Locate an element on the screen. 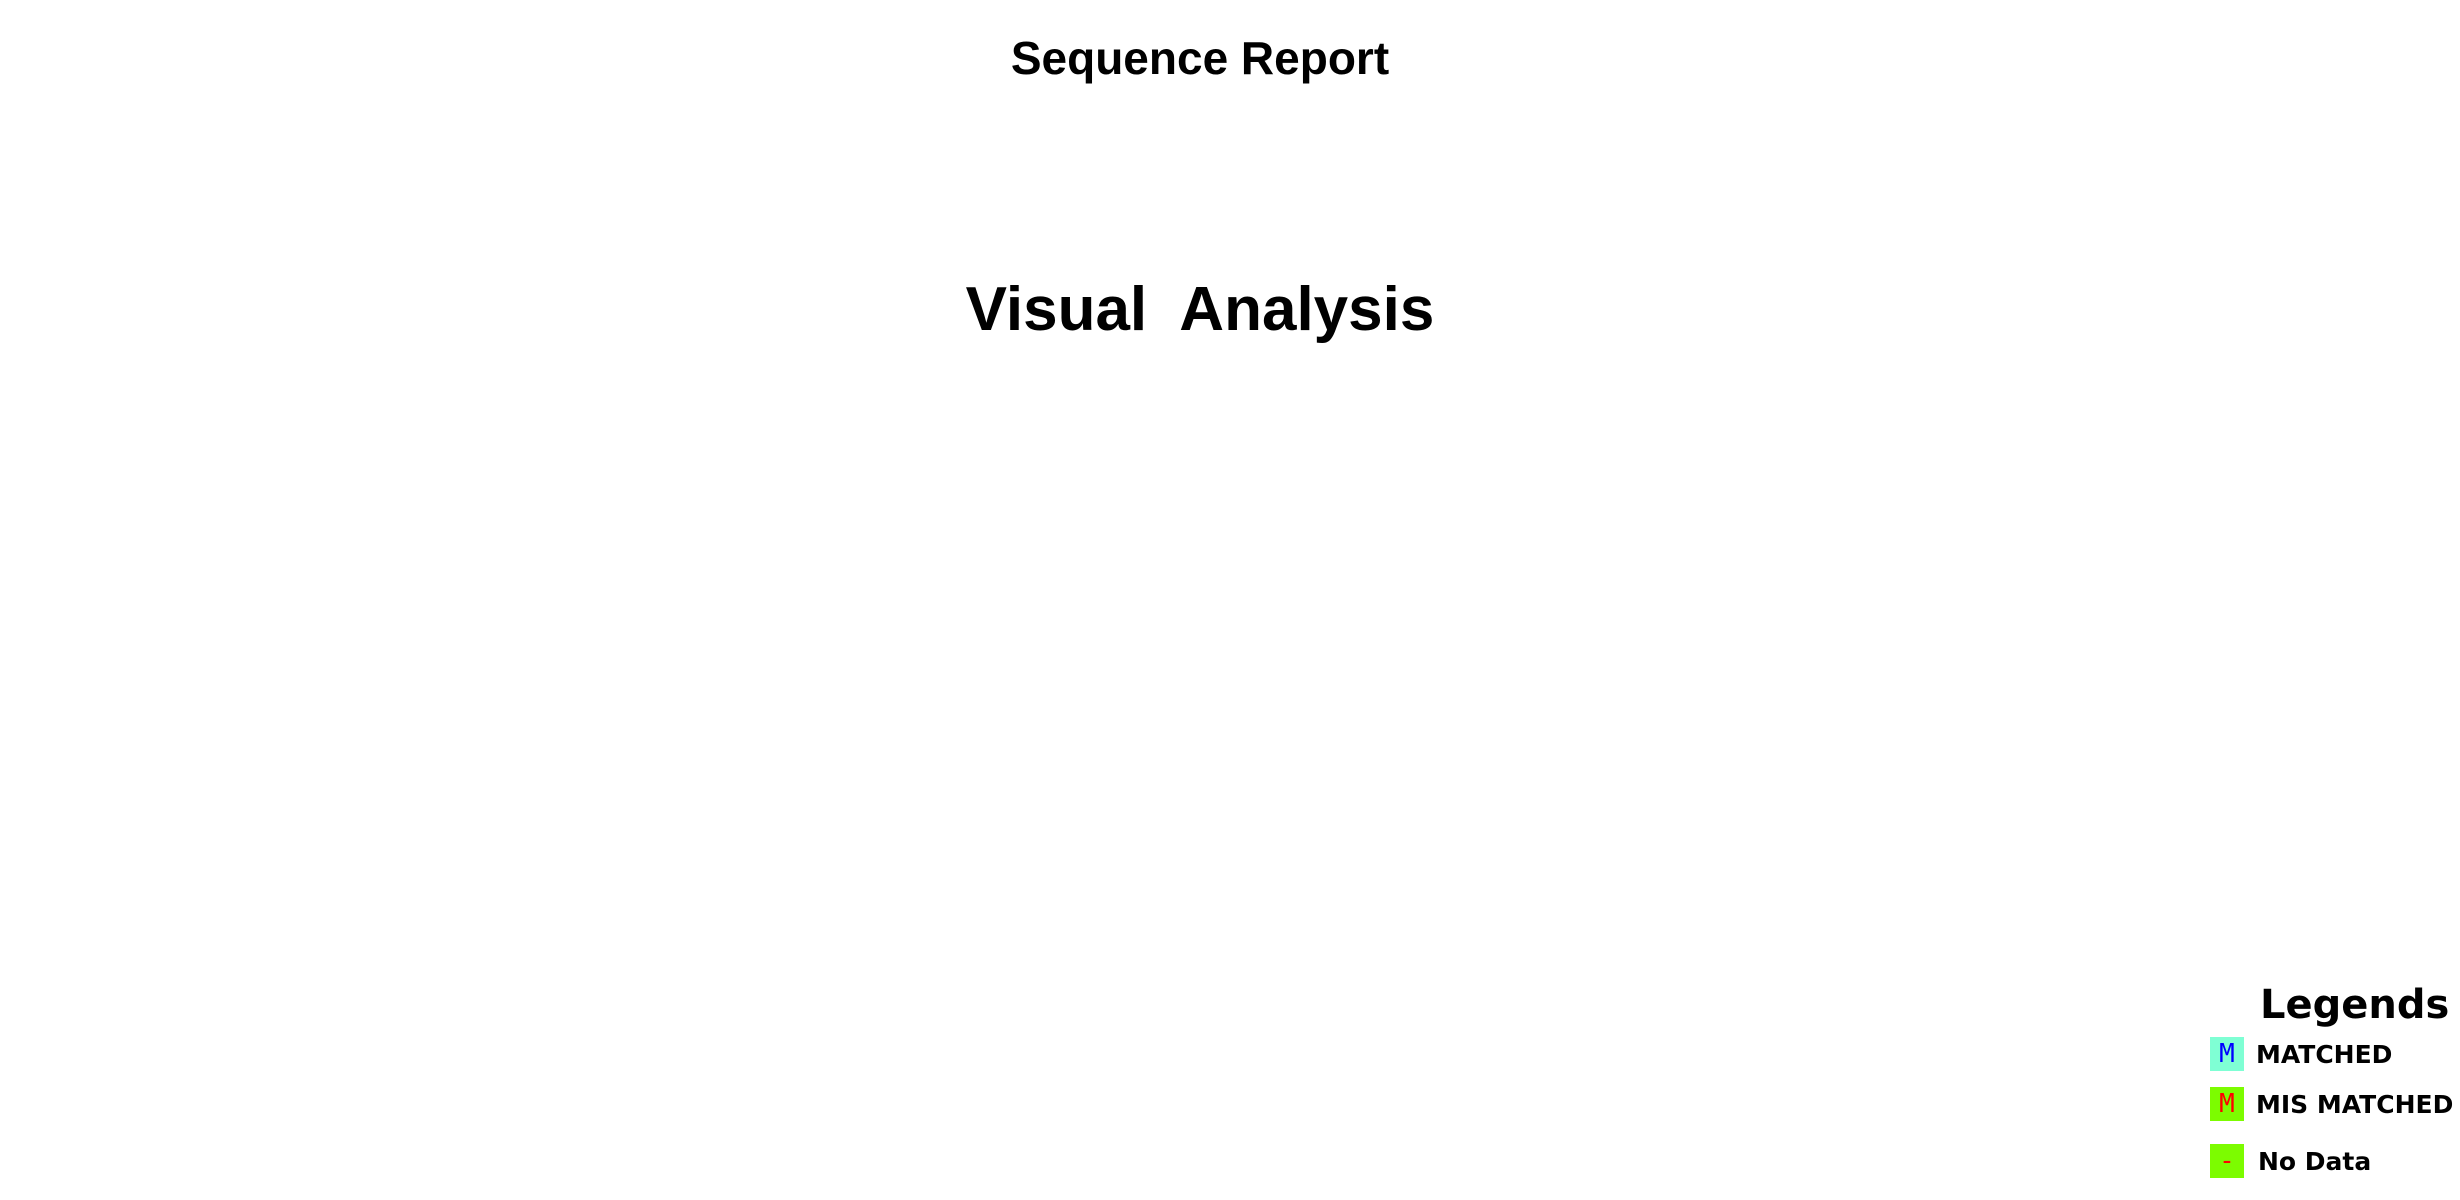 This screenshot has height=1200, width=2460. legend-item-no-data: - No Data is located at coordinates (2290, 1161).